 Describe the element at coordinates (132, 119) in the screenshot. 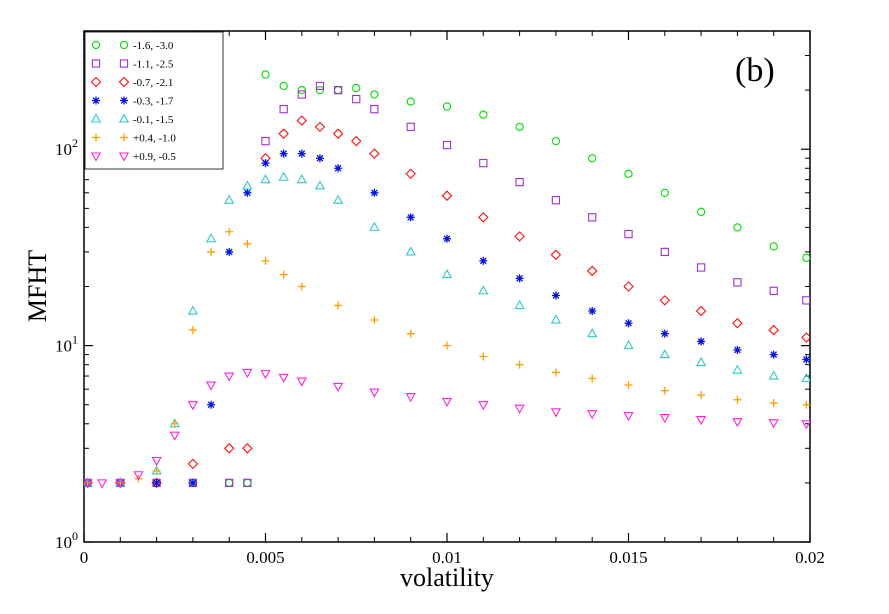

I see `legend-item: -0.1, -1.5` at that location.